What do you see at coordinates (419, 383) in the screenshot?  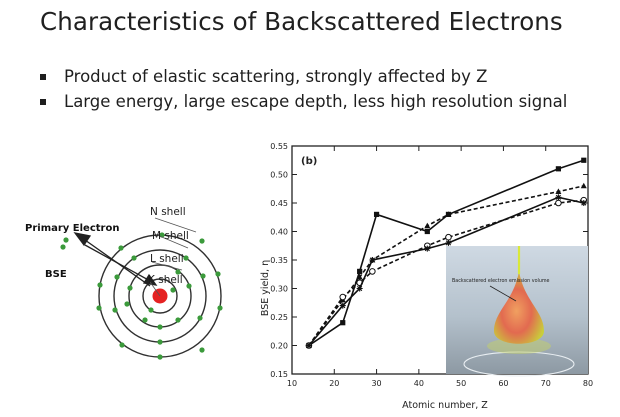 I see `x-tick-label: 40` at bounding box center [419, 383].